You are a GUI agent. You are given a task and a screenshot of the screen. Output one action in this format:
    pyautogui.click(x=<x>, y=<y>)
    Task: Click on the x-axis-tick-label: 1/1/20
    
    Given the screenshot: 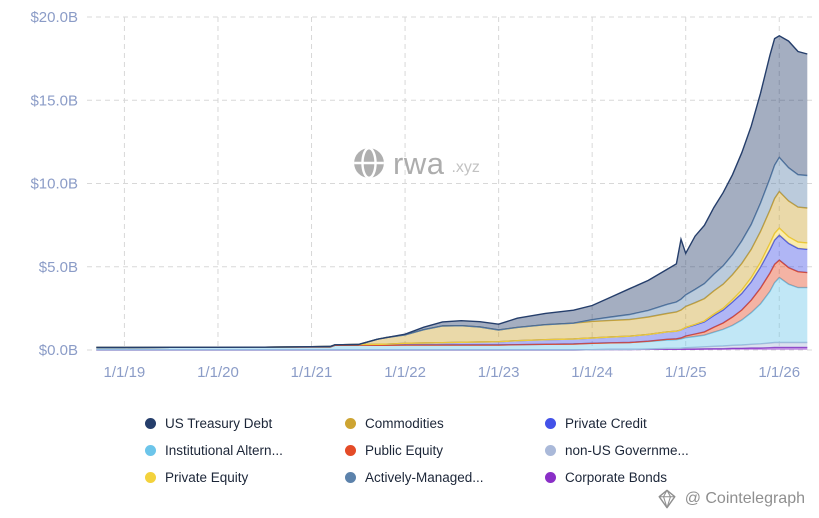 What is the action you would take?
    pyautogui.click(x=218, y=372)
    